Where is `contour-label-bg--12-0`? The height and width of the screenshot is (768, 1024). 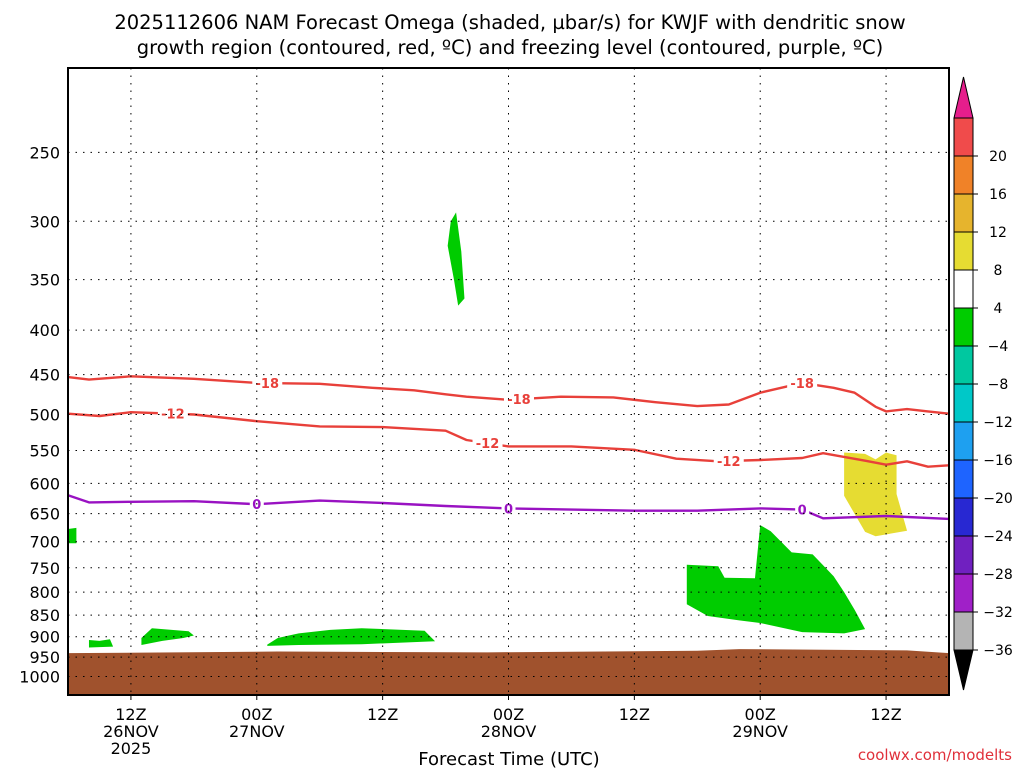 contour-label-bg--12-0 is located at coordinates (172, 413).